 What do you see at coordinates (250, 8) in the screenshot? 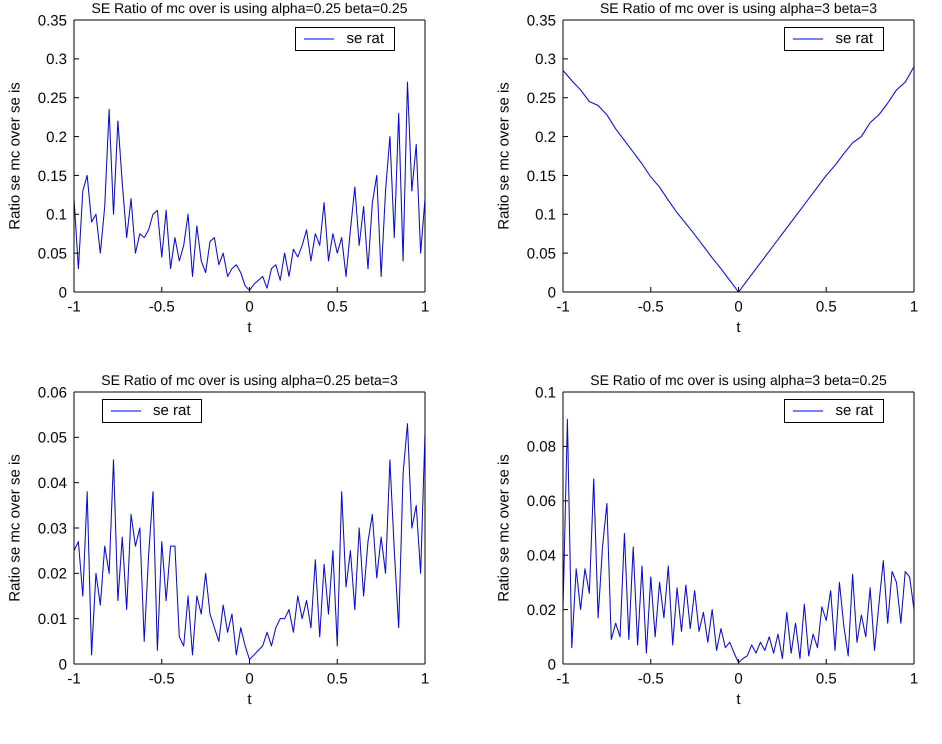
I see `chart-title: SE Ratio of mc over is using alpha=0.25 beta=0.25` at bounding box center [250, 8].